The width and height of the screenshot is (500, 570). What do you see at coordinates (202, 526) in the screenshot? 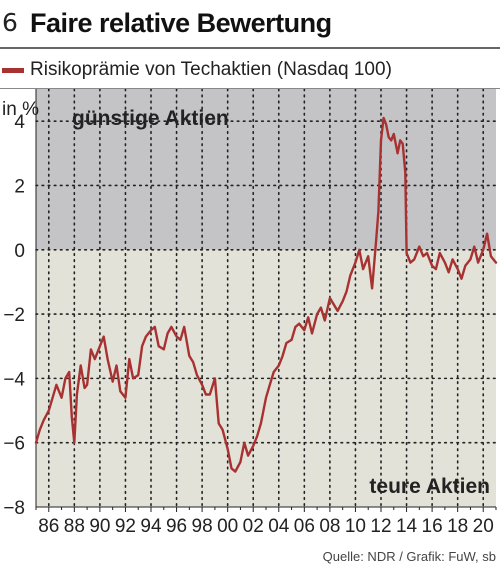
I see `x-tick-label: 98` at bounding box center [202, 526].